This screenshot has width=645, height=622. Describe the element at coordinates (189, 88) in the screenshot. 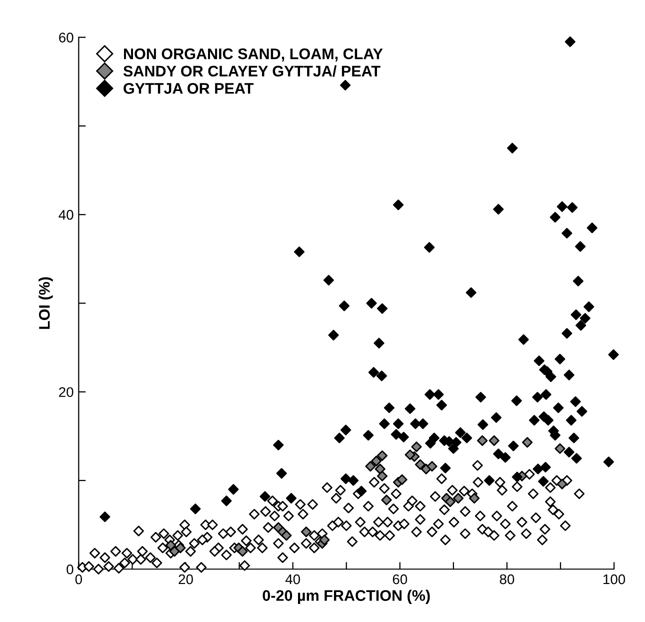

I see `legend-label: GYTTJA OR PEAT` at that location.